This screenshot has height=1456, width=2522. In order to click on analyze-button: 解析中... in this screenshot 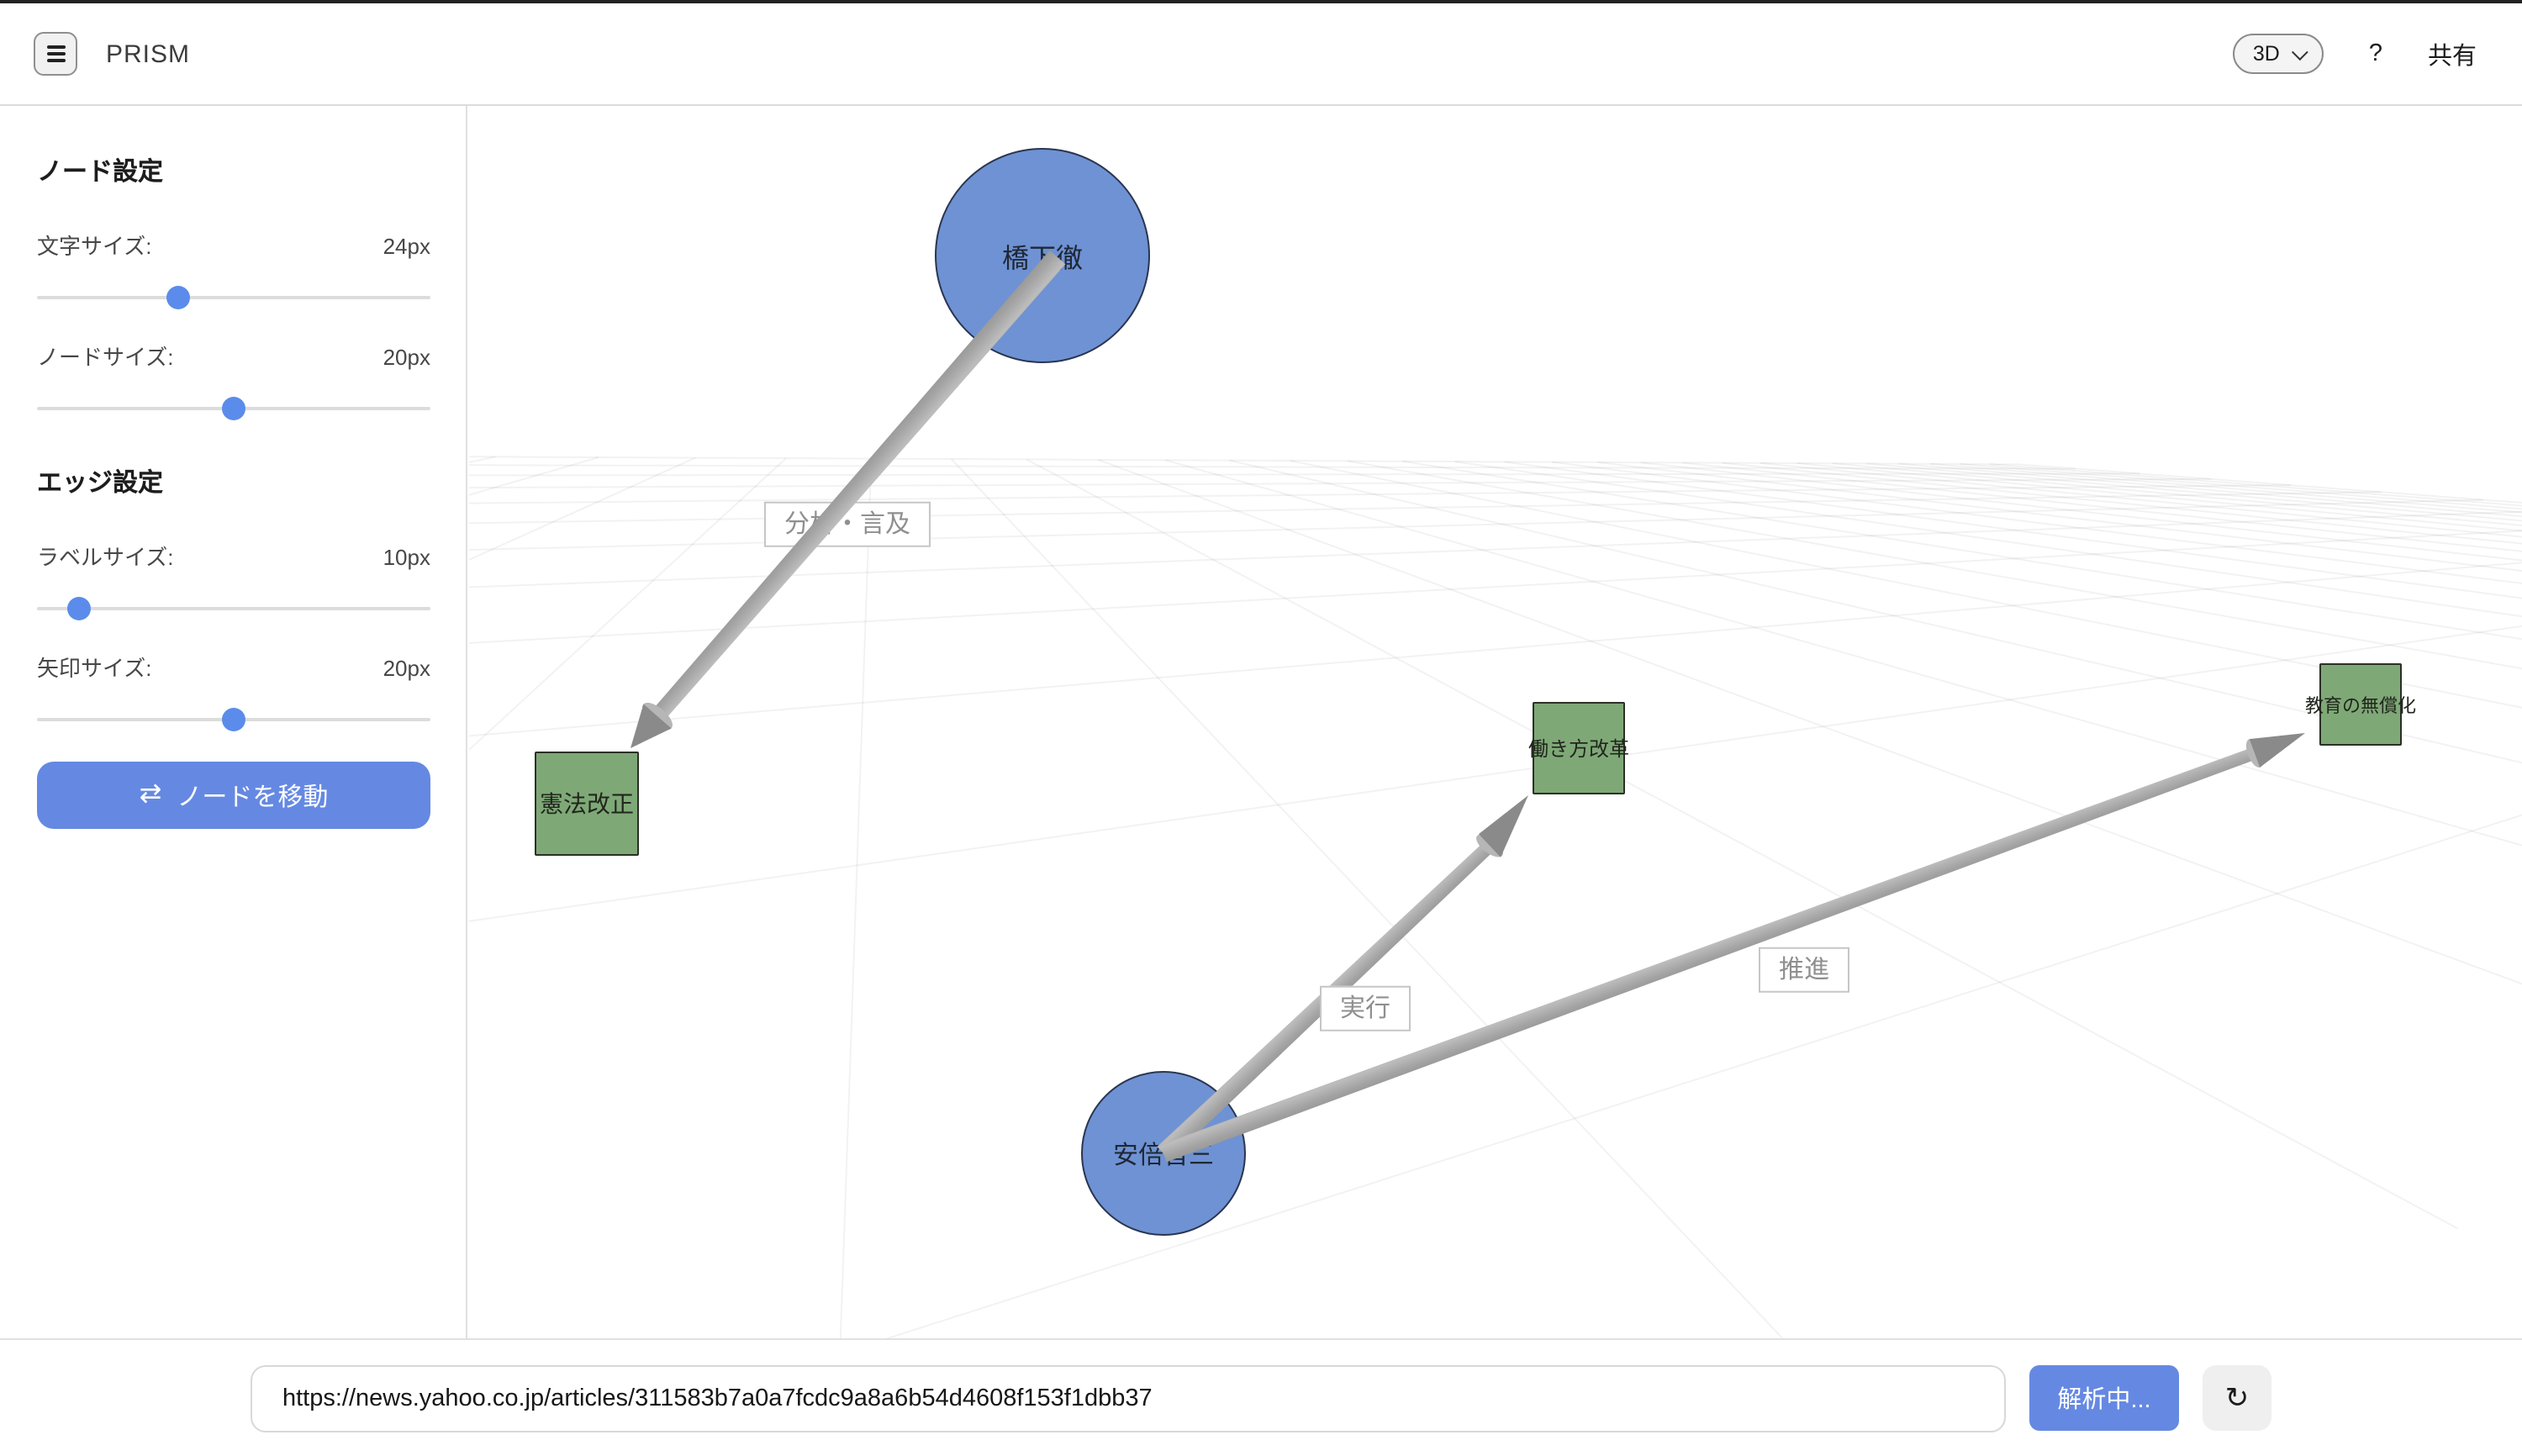, I will do `click(2104, 1398)`.